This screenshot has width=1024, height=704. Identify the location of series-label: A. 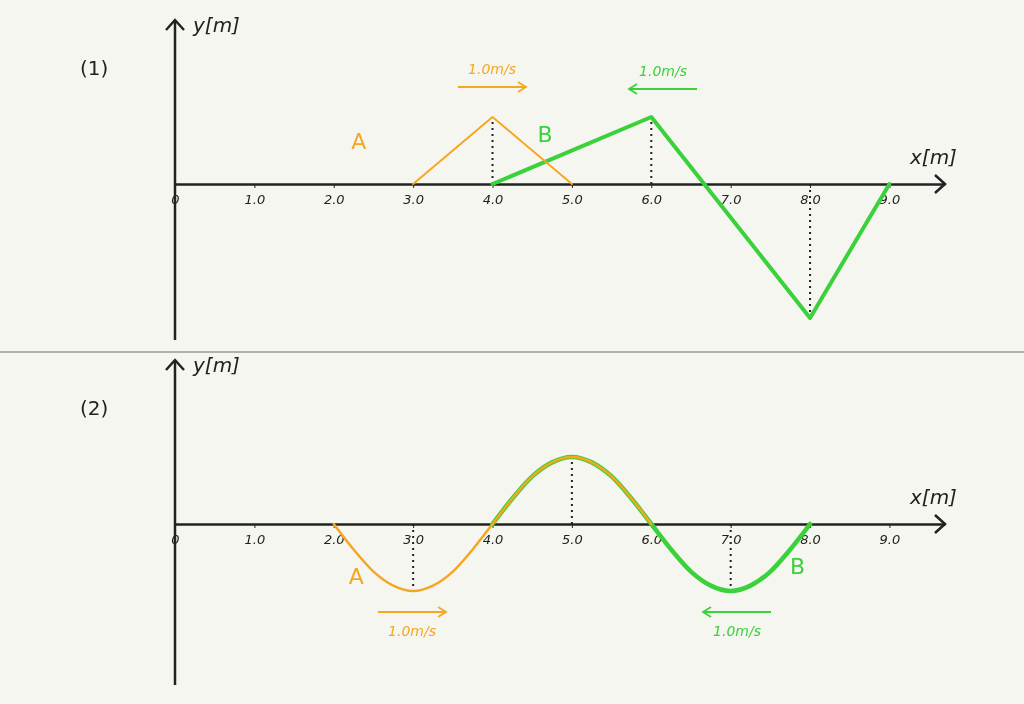
(356, 576).